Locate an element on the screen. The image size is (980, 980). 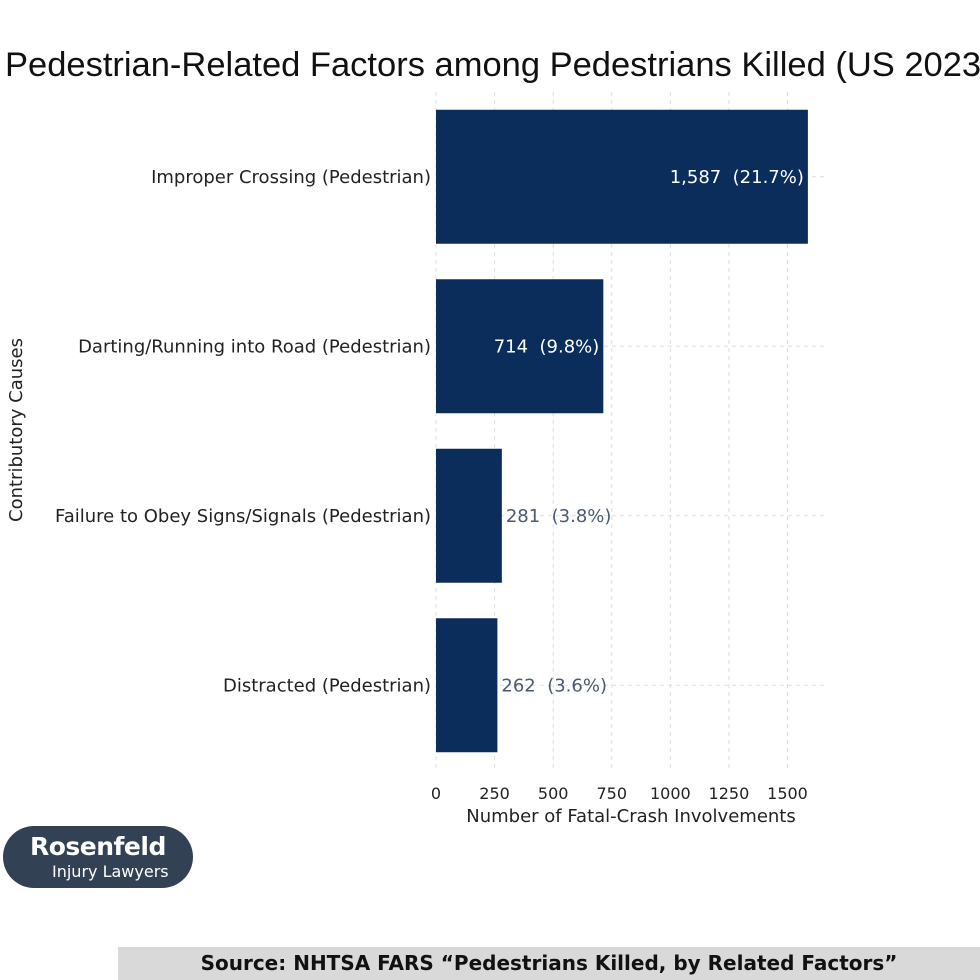
x-tick-labels: 0 250 500 750 1000 1250 1500 is located at coordinates (619, 793).